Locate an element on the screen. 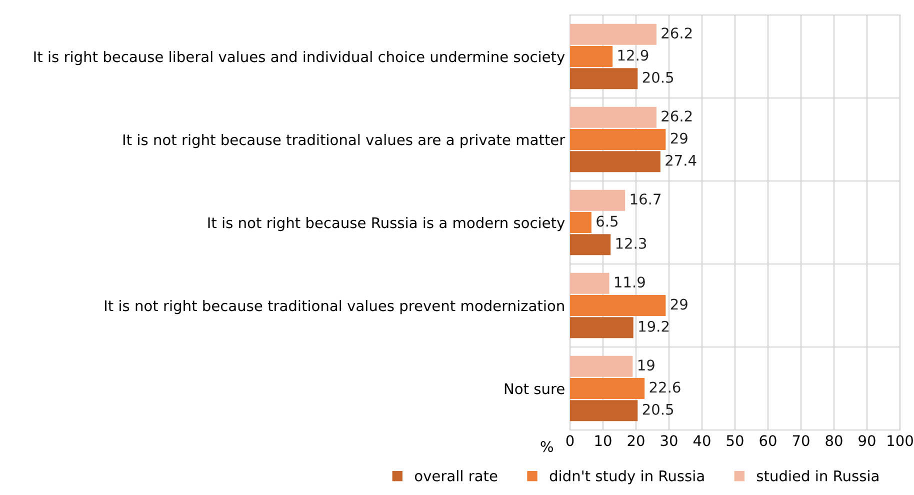 This screenshot has width=914, height=495. x-tick-label: 0 is located at coordinates (570, 440).